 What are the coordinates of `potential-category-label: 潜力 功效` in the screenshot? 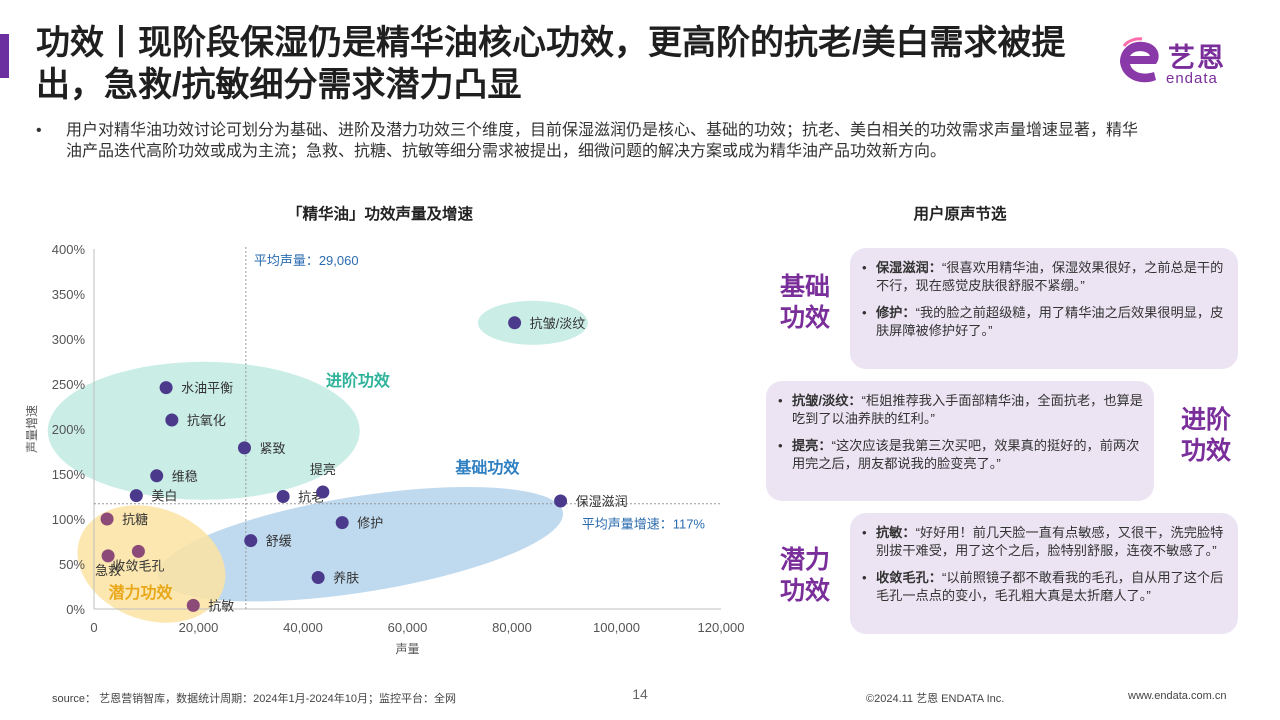 It's located at (804, 575).